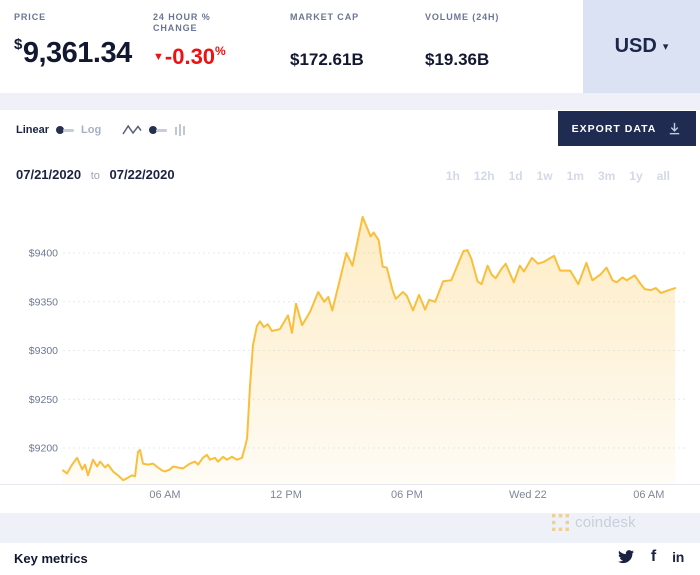 The height and width of the screenshot is (575, 700). I want to click on range-button-1h: 1h, so click(452, 176).